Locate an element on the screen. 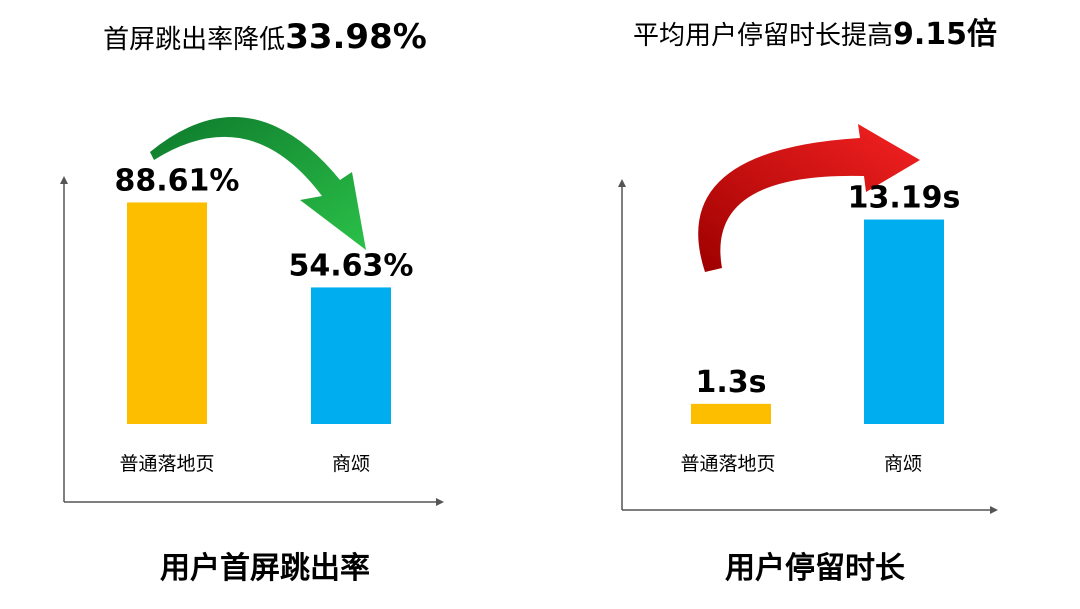 The image size is (1080, 609). value-label-shangsong: 54.63% is located at coordinates (351, 265).